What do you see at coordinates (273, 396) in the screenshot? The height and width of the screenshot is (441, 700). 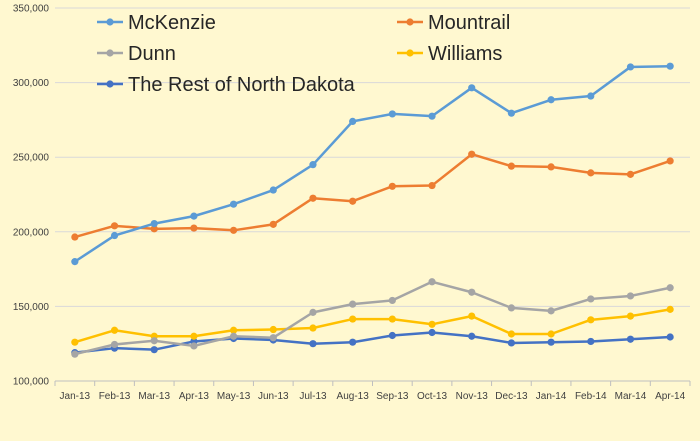 I see `x-tick-label: Jun-13` at bounding box center [273, 396].